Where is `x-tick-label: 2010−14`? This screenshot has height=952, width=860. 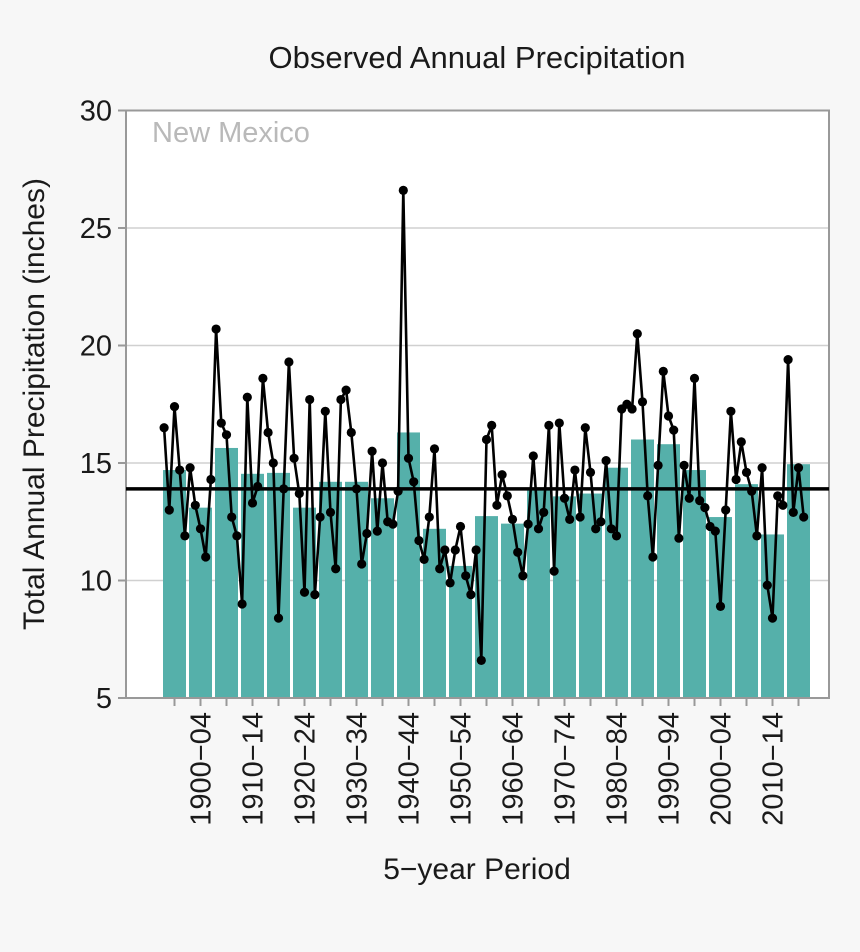
x-tick-label: 2010−14 is located at coordinates (774, 769).